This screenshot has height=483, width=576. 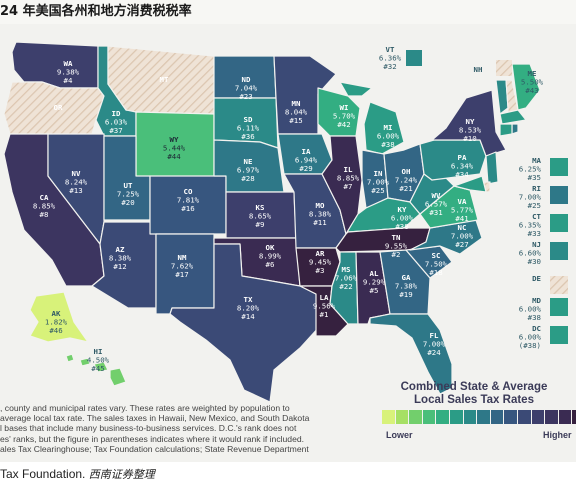 What do you see at coordinates (374, 282) in the screenshot?
I see `state-label-al: AL 9.29% #5` at bounding box center [374, 282].